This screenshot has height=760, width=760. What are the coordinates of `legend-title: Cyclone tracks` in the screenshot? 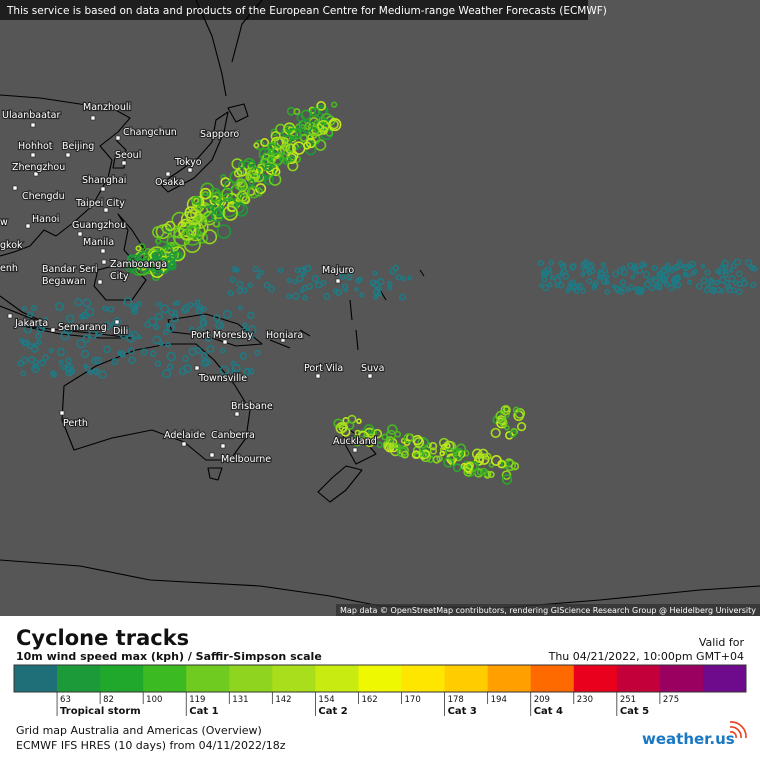 It's located at (102, 638).